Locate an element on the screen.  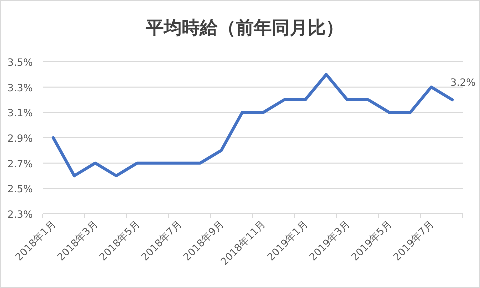
y-tick-label: 2.7% is located at coordinates (20, 164).